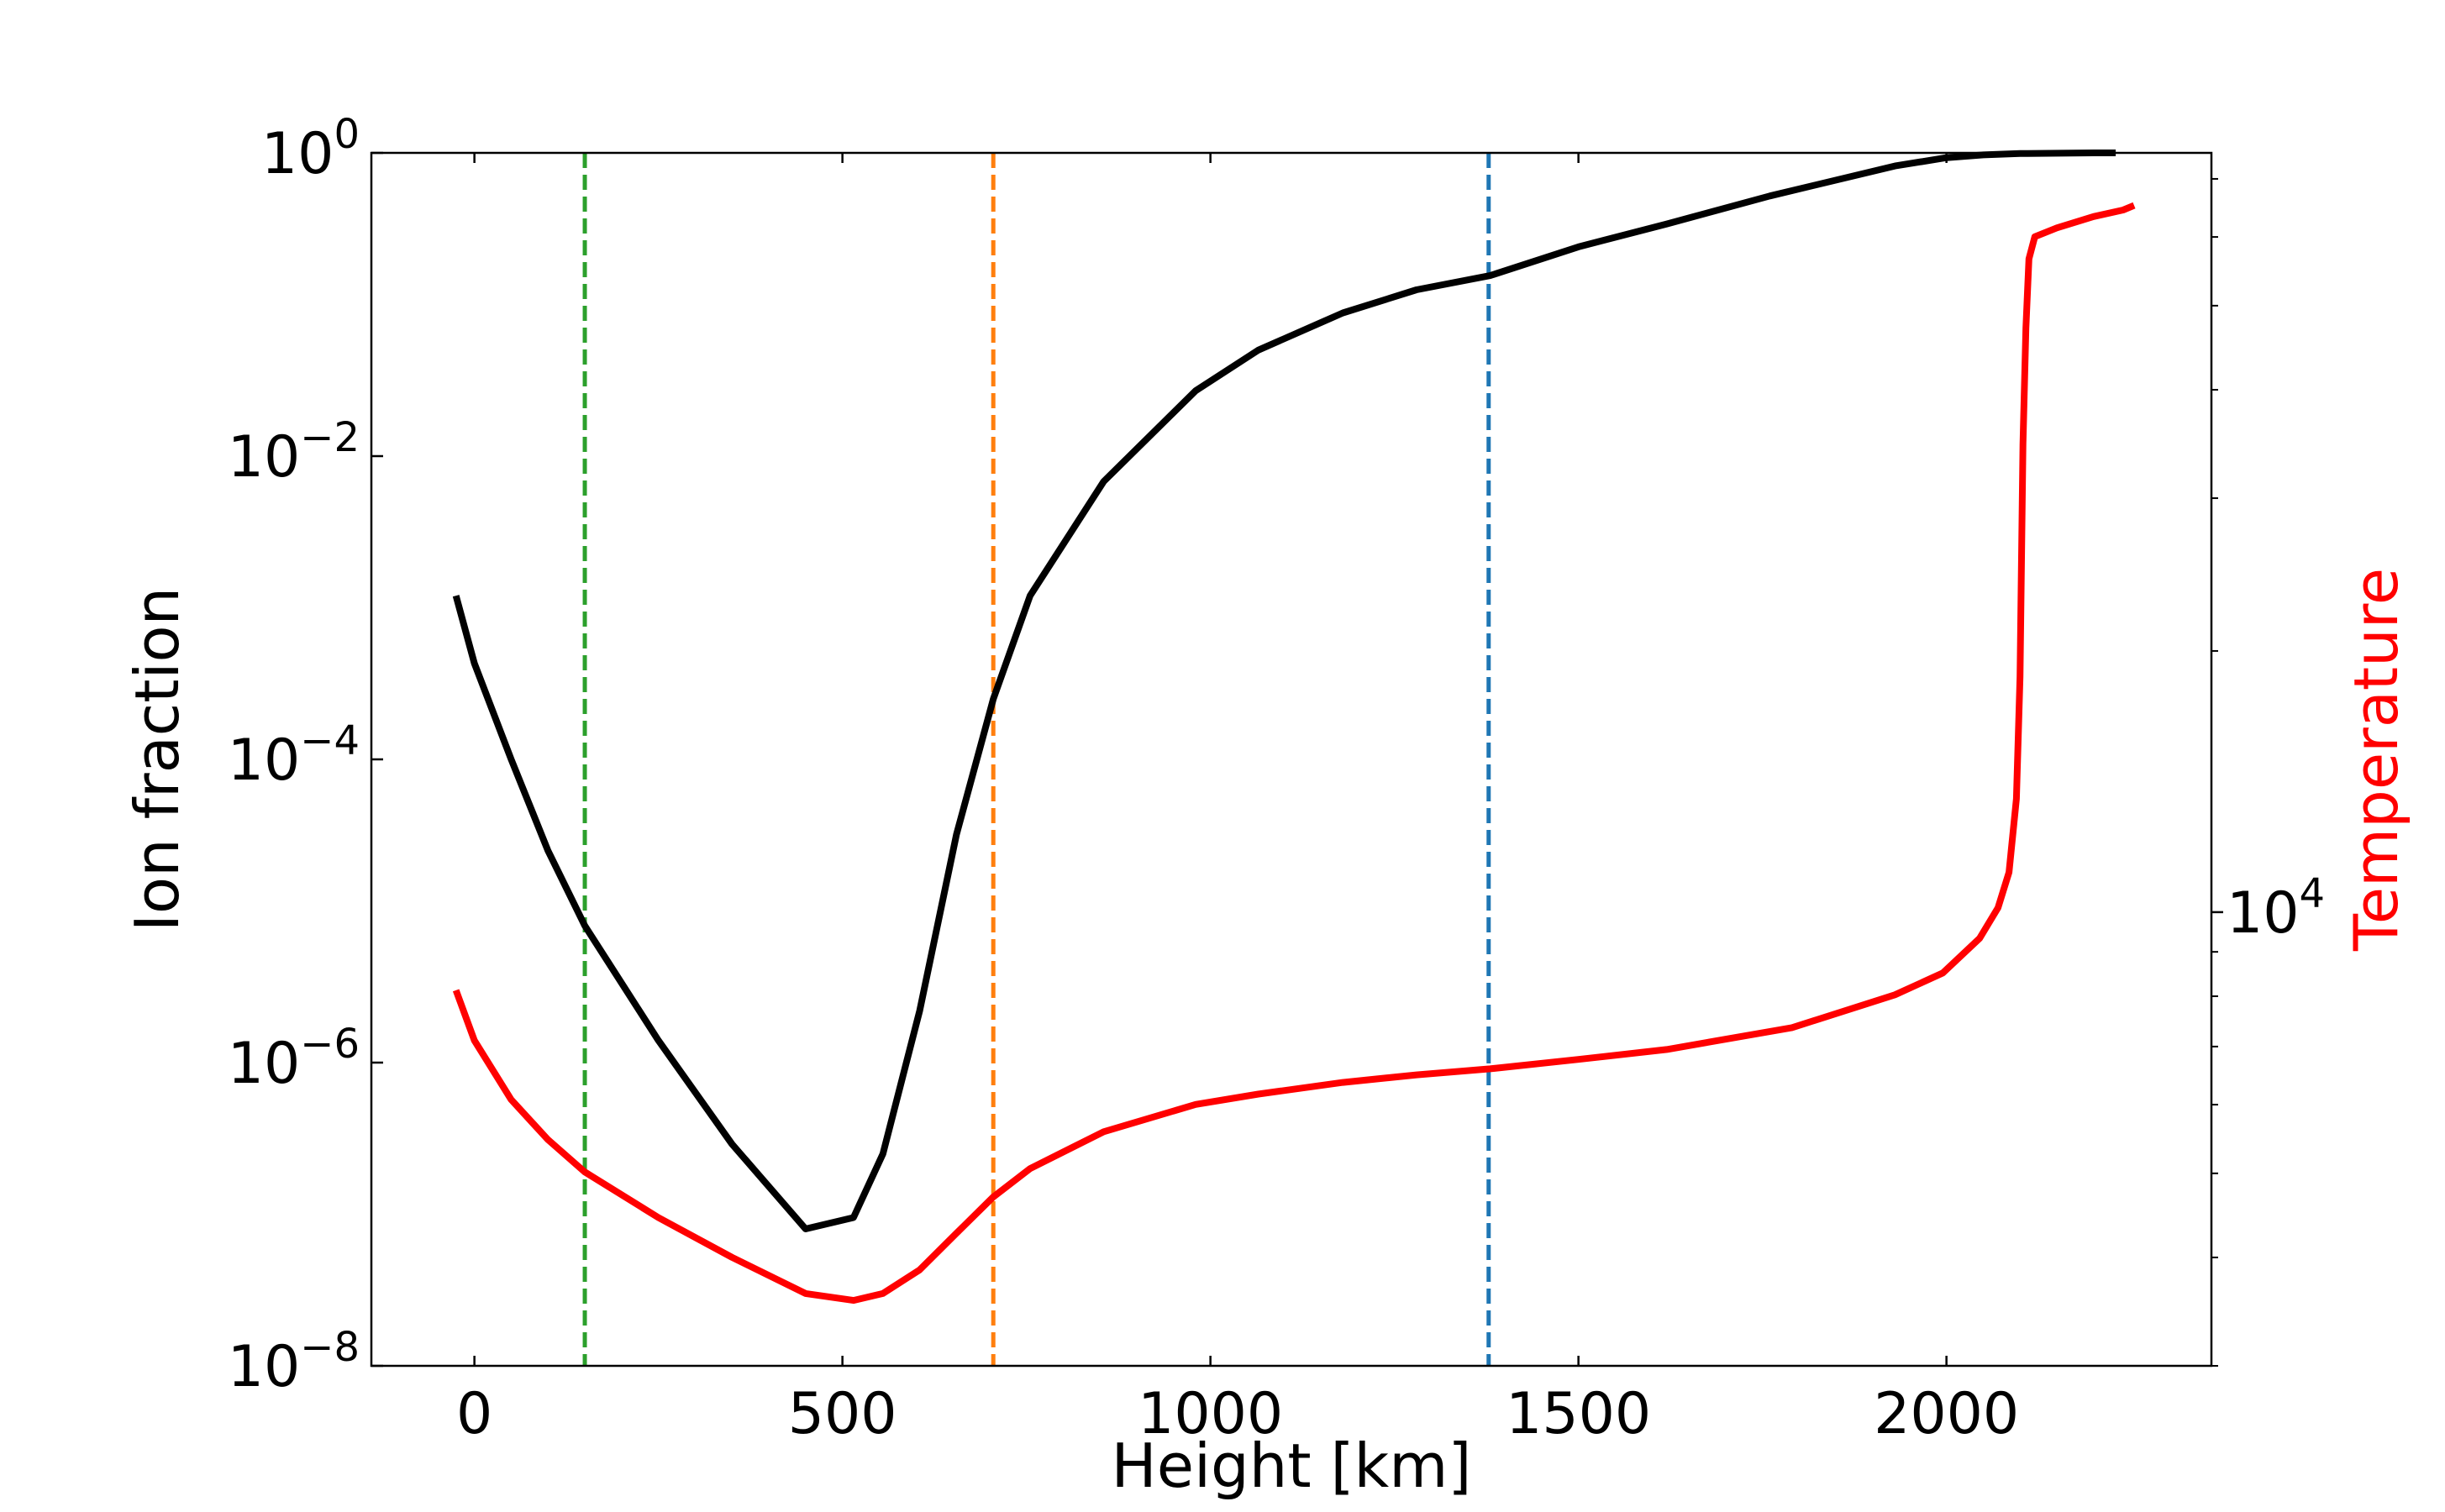 The width and height of the screenshot is (2445, 1512). Describe the element at coordinates (330, 437) in the screenshot. I see `tick-exponent: −2` at that location.